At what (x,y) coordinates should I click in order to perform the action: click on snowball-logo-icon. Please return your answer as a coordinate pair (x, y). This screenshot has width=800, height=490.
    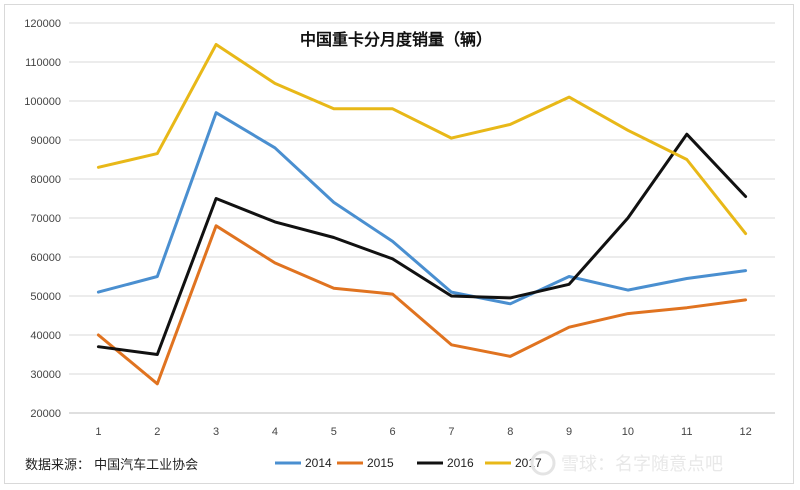
    Looking at the image, I should click on (543, 463).